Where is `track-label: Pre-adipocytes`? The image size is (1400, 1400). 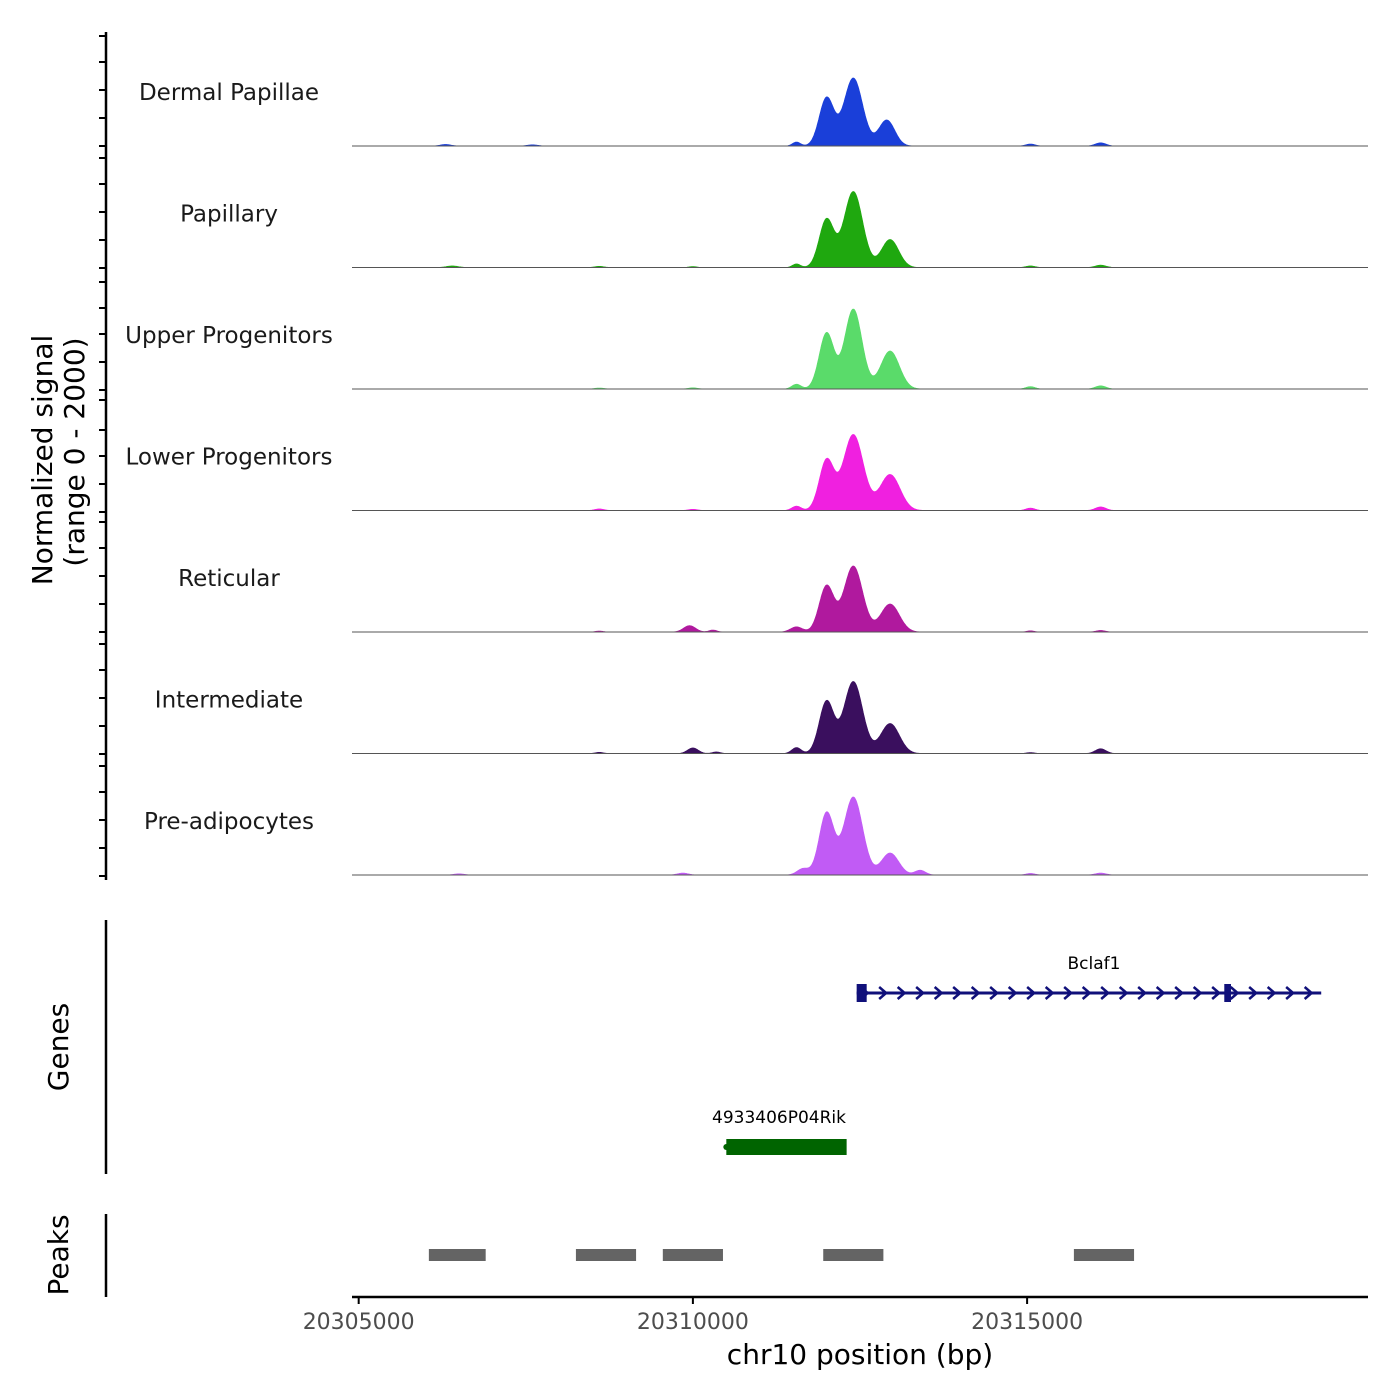
track-label: Pre-adipocytes is located at coordinates (229, 822).